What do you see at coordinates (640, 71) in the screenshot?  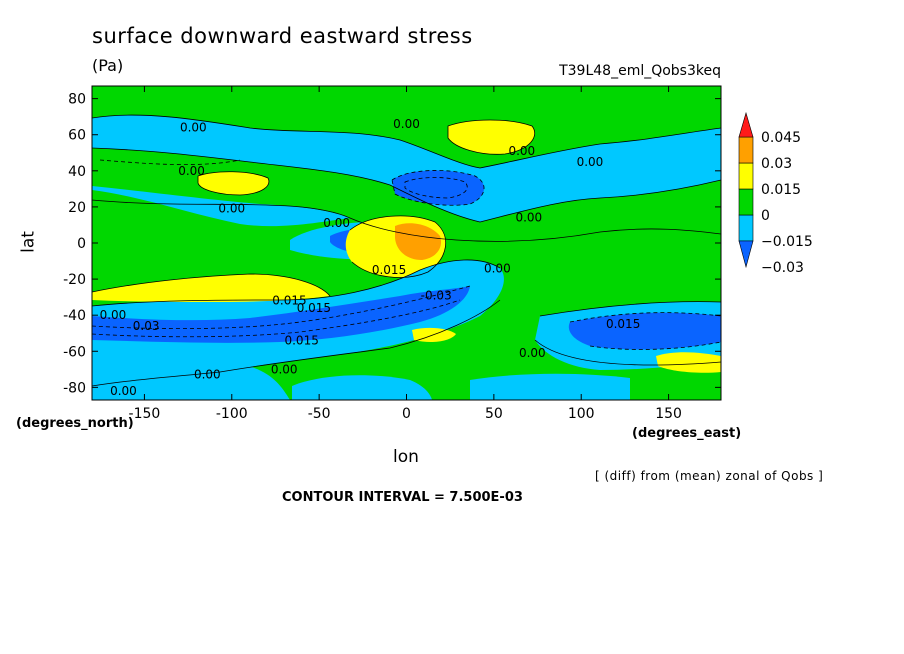 I see `run-label: T39L48_eml_Qobs3keq` at bounding box center [640, 71].